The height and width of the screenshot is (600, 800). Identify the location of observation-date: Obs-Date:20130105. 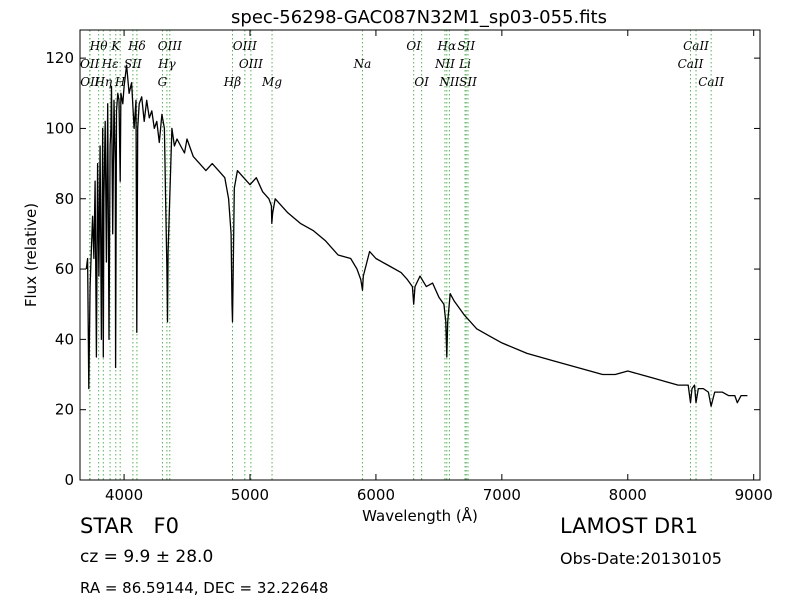
(641, 558).